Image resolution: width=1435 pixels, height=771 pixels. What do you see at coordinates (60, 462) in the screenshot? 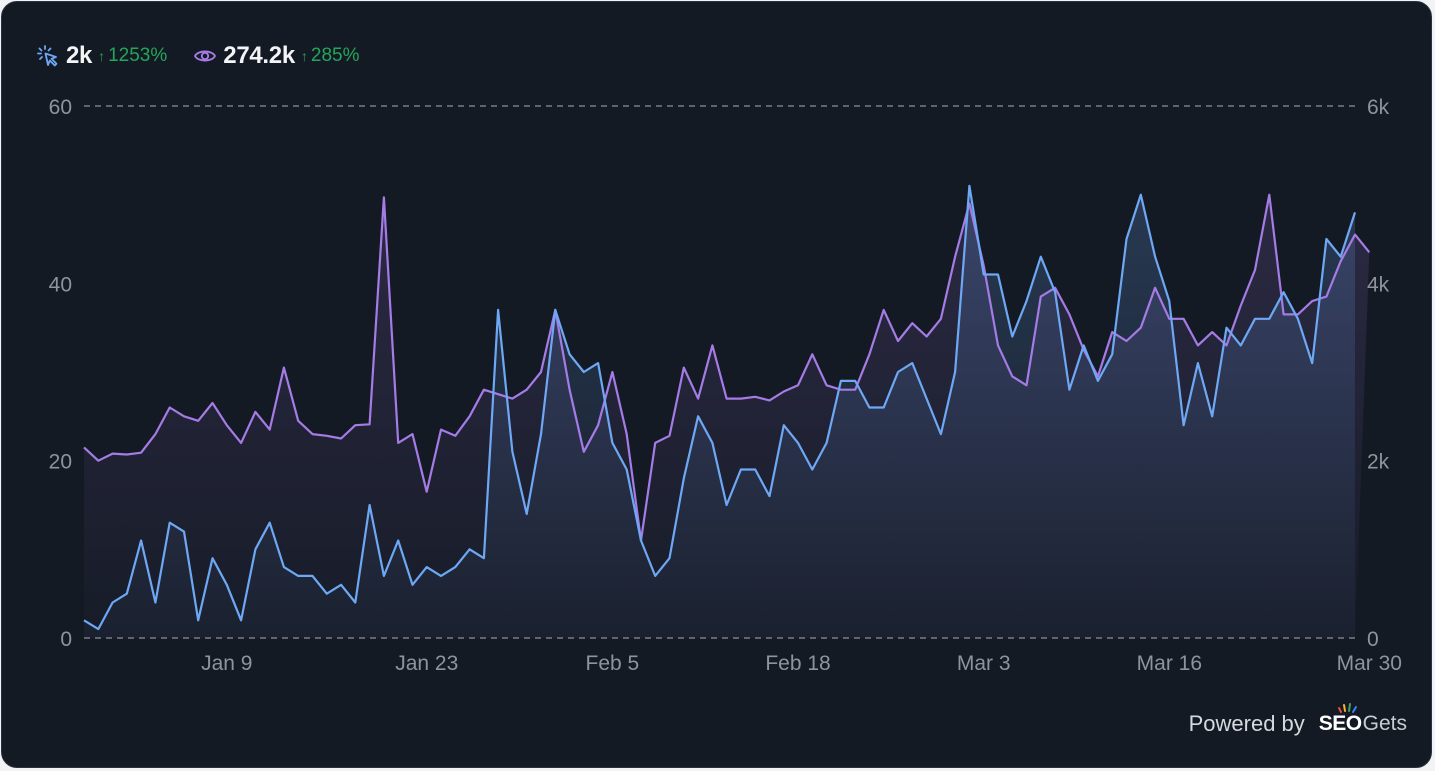
I see `y-left-tick-label: 20` at bounding box center [60, 462].